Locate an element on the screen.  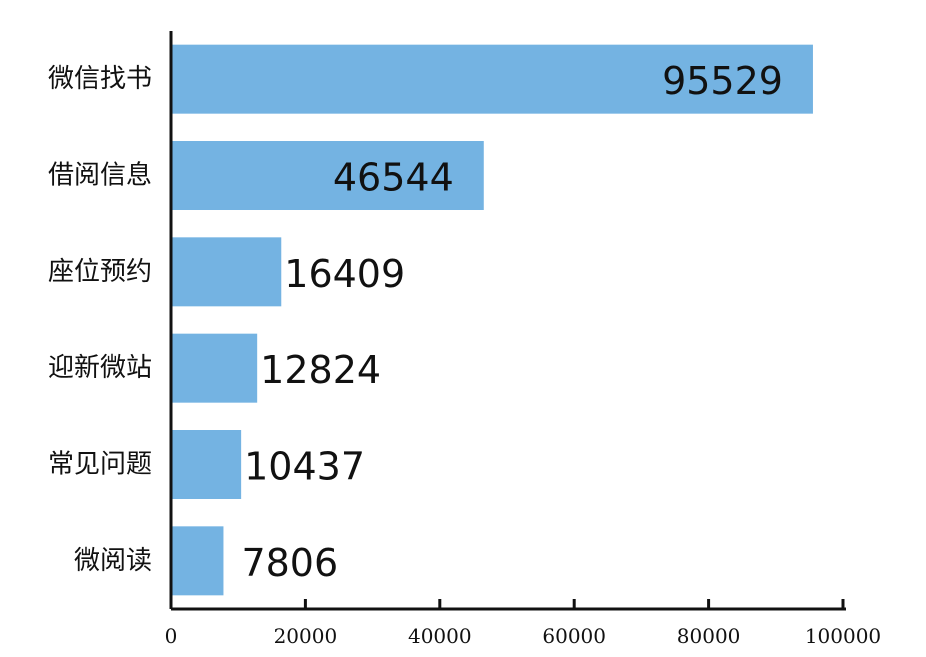
value-label: 7806 is located at coordinates (289, 563).